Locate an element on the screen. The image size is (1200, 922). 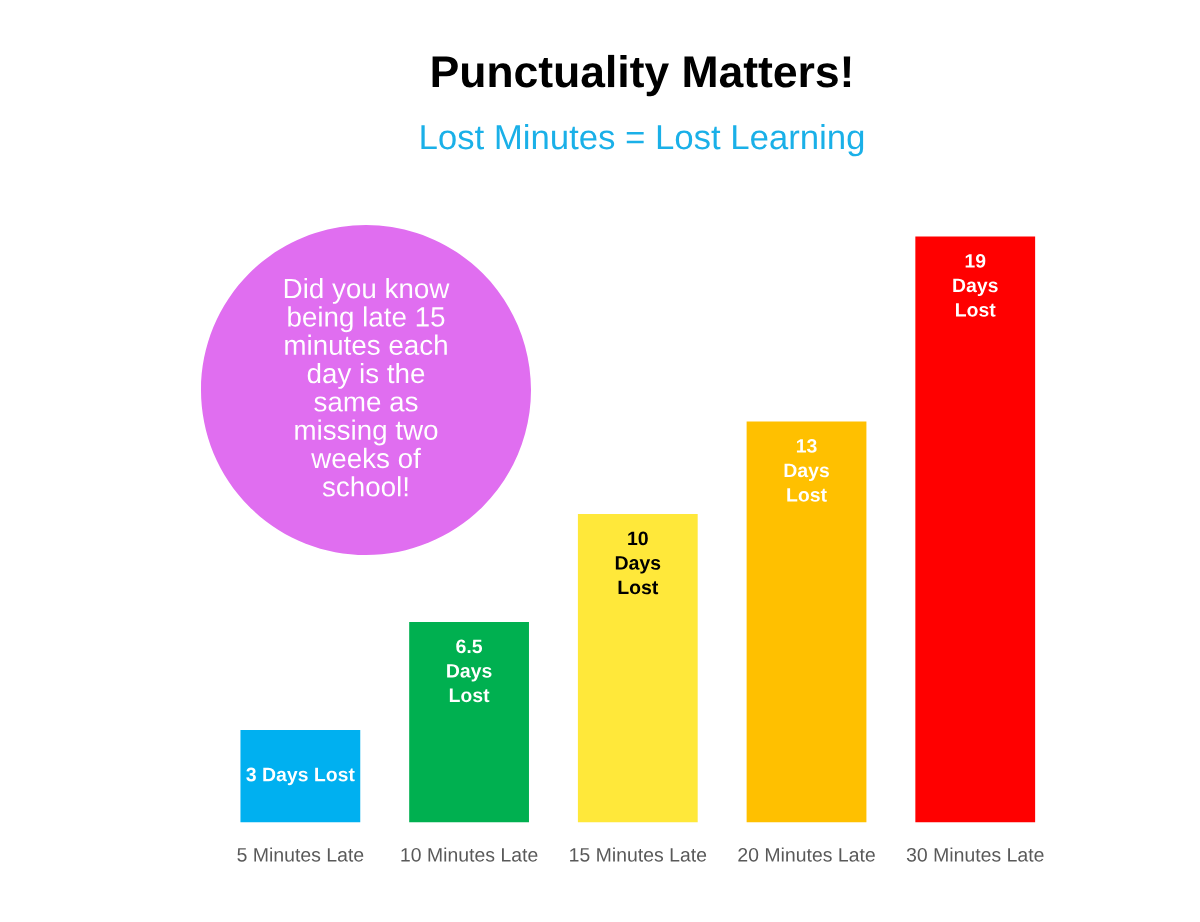
x-tick-label: 5 Minutes Late is located at coordinates (300, 854).